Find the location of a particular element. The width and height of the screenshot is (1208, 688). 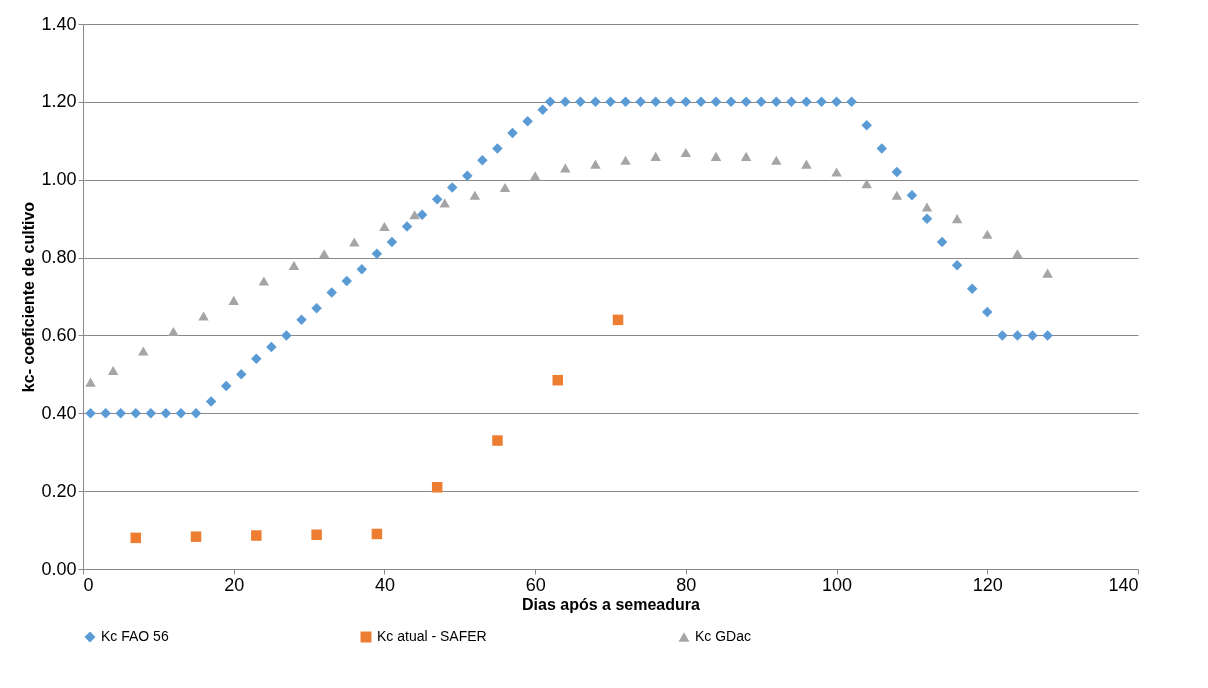

x-tick-label: 140 is located at coordinates (1123, 584).